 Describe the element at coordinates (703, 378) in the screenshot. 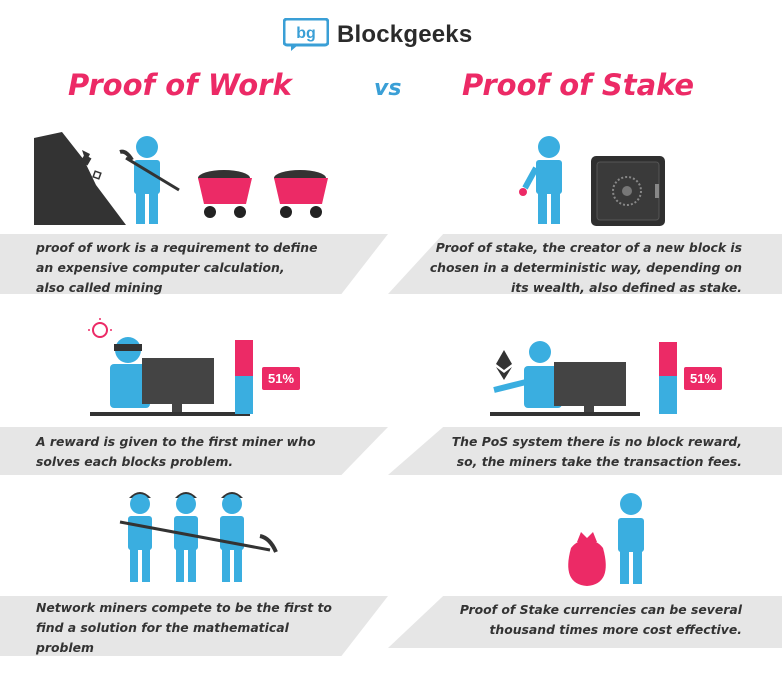

I see `pos-percent-badge: 51%` at that location.